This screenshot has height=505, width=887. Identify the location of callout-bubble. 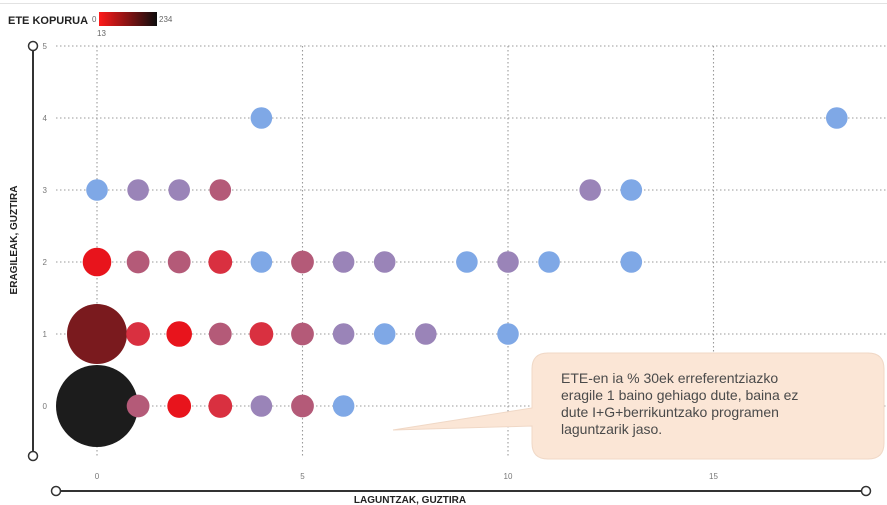
(638, 406).